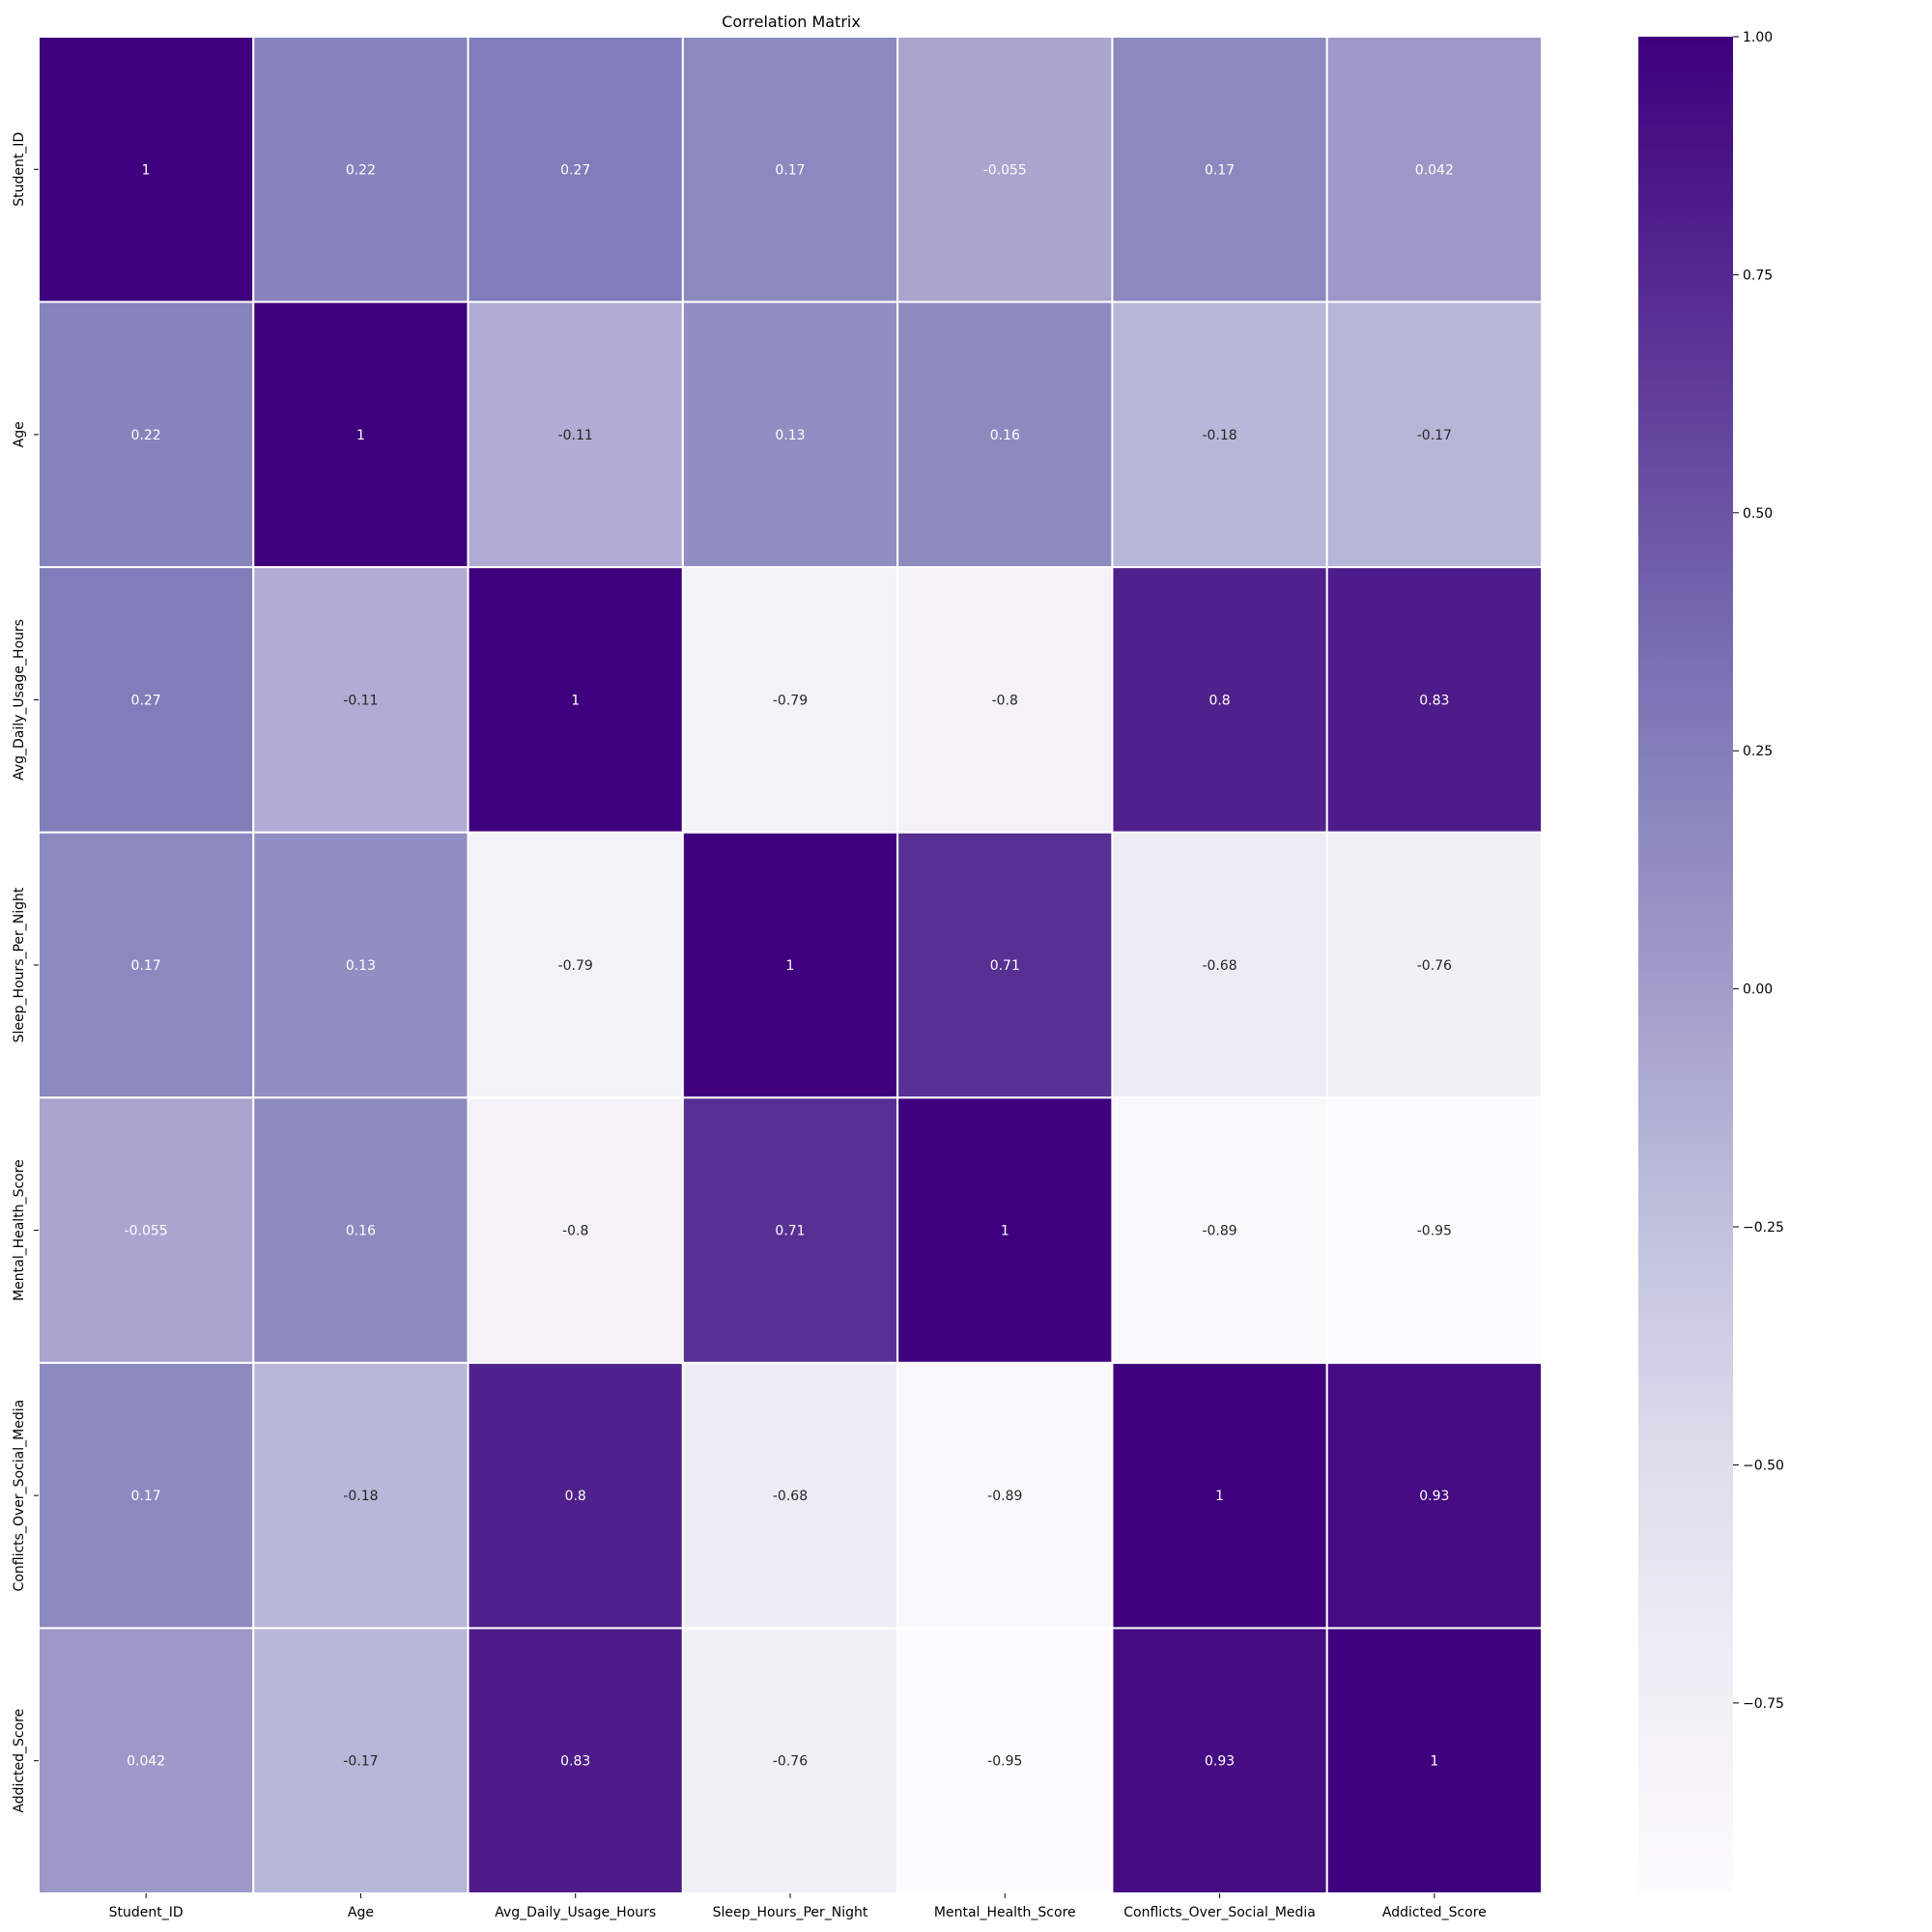 This screenshot has height=1932, width=1932. I want to click on colorbar-tick-label: 0.25, so click(1758, 751).